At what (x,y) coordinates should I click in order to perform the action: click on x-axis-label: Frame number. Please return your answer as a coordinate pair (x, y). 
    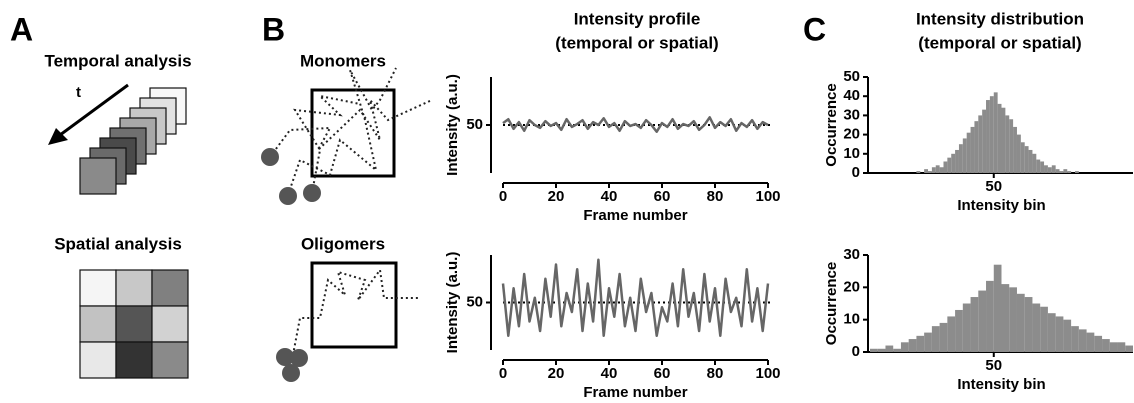
    Looking at the image, I should click on (635, 215).